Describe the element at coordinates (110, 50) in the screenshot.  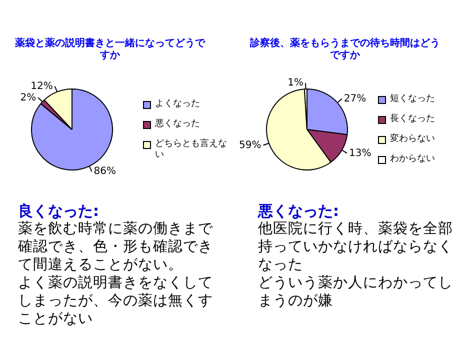
I see `chart-title: 薬袋と薬の説明書きと一緒になってどうですか` at that location.